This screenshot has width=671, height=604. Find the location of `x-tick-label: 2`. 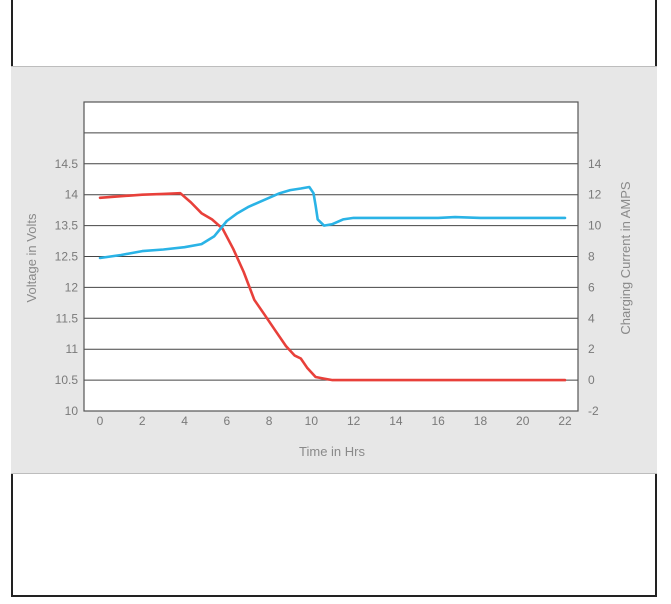

x-tick-label: 2 is located at coordinates (142, 421).